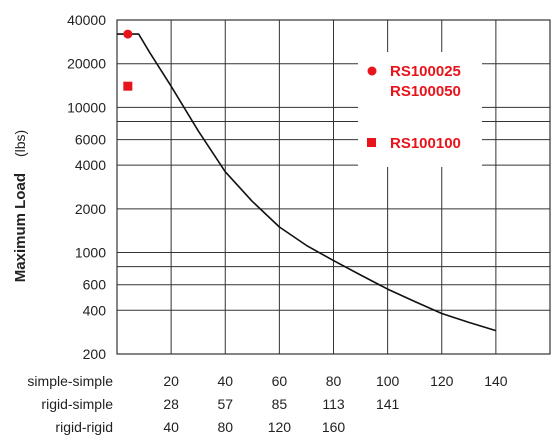 Image resolution: width=560 pixels, height=436 pixels. Describe the element at coordinates (225, 404) in the screenshot. I see `x-axis-row-1-tick-1: 57` at that location.